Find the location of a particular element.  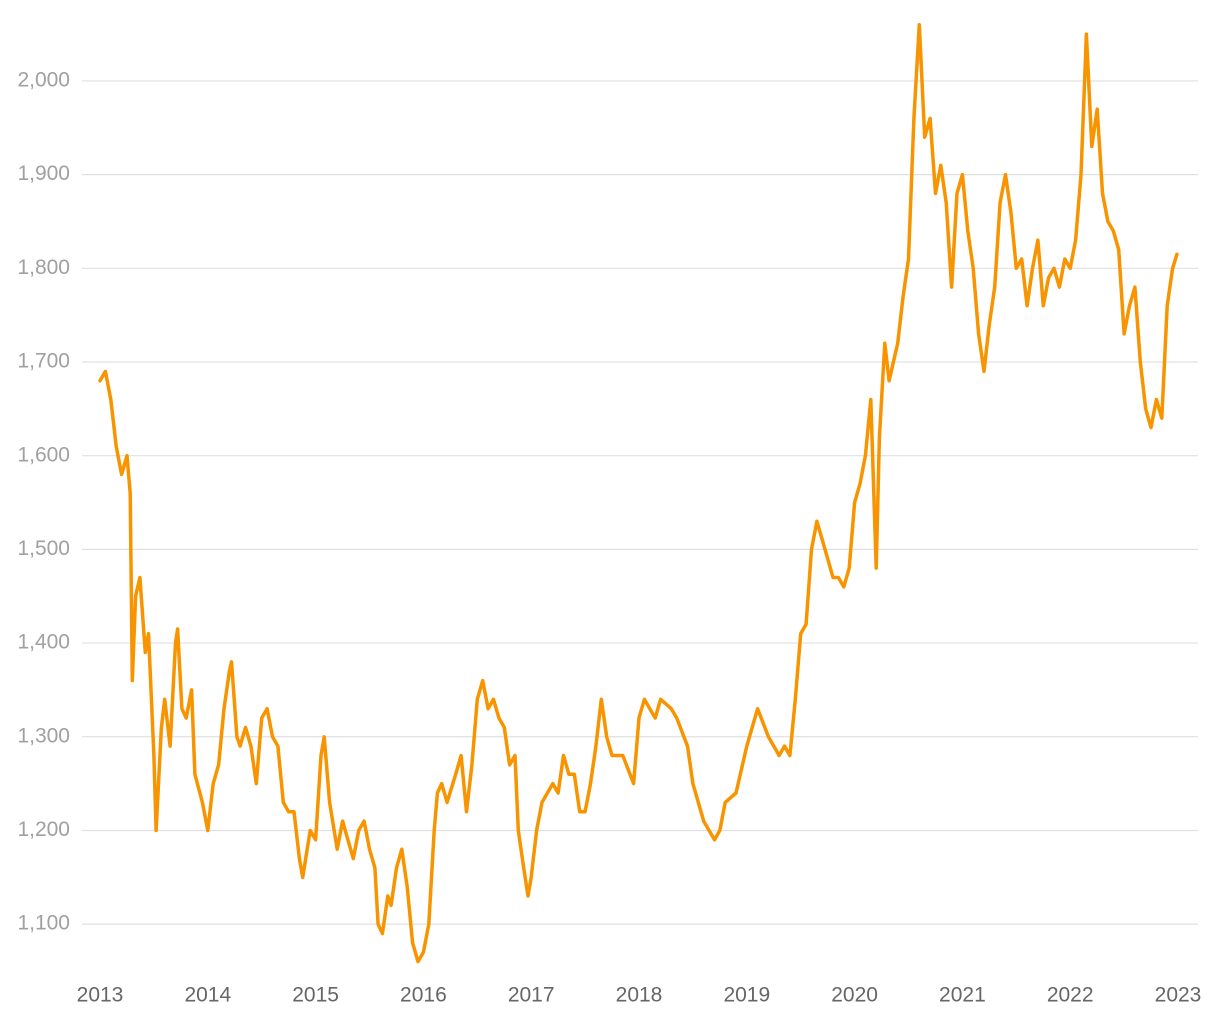

x-tick-label: 2023 is located at coordinates (1178, 995).